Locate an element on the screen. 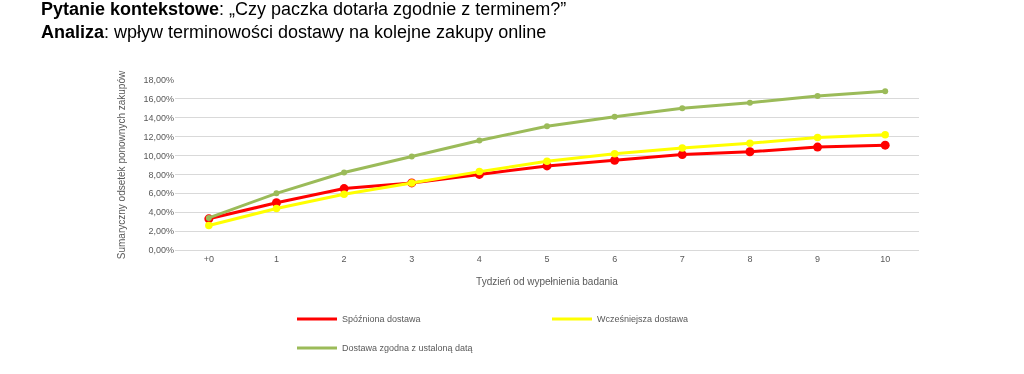 This screenshot has width=1024, height=374. legend-label: Spóźniona dostawa is located at coordinates (381, 319).